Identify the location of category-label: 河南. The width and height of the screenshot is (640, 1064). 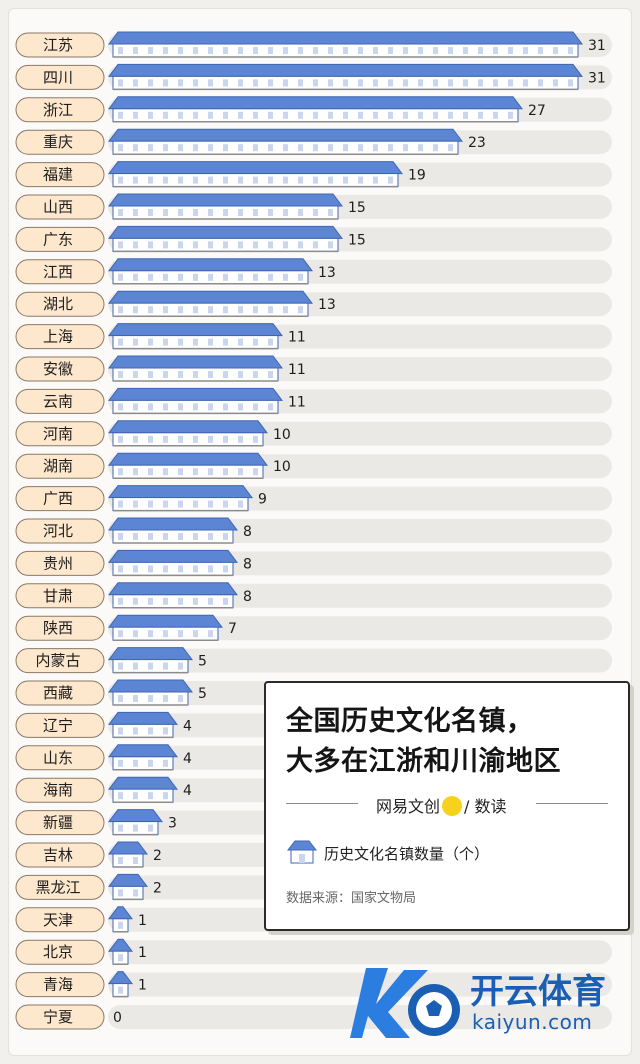
(58, 434).